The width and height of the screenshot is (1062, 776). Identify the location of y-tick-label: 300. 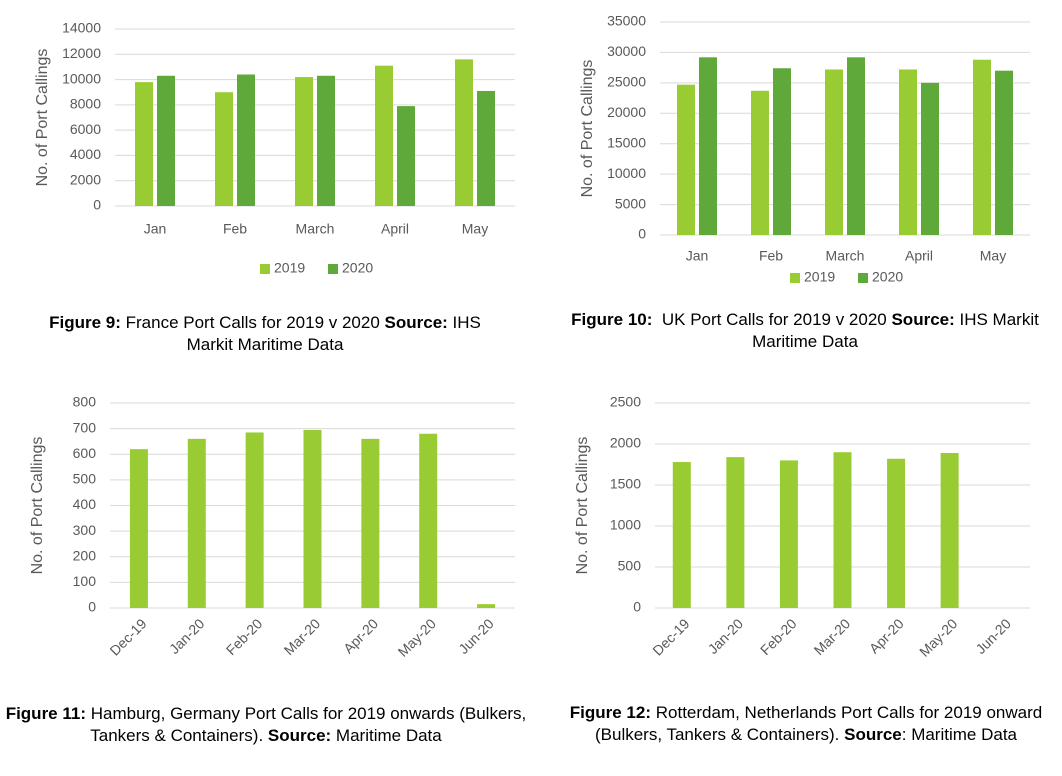
(85, 530).